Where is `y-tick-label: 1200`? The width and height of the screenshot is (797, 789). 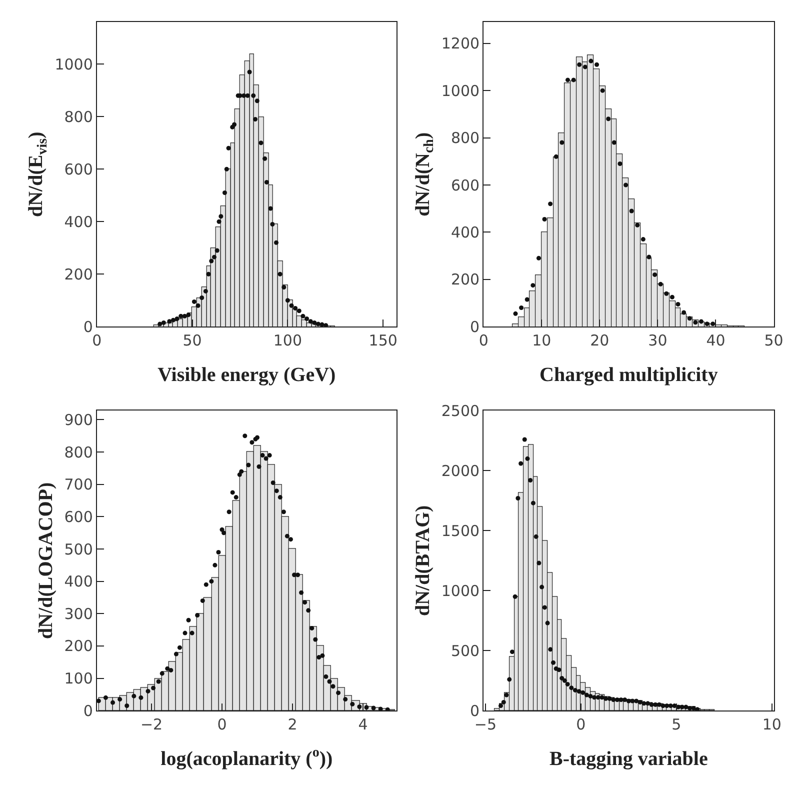
y-tick-label: 1200 is located at coordinates (460, 43).